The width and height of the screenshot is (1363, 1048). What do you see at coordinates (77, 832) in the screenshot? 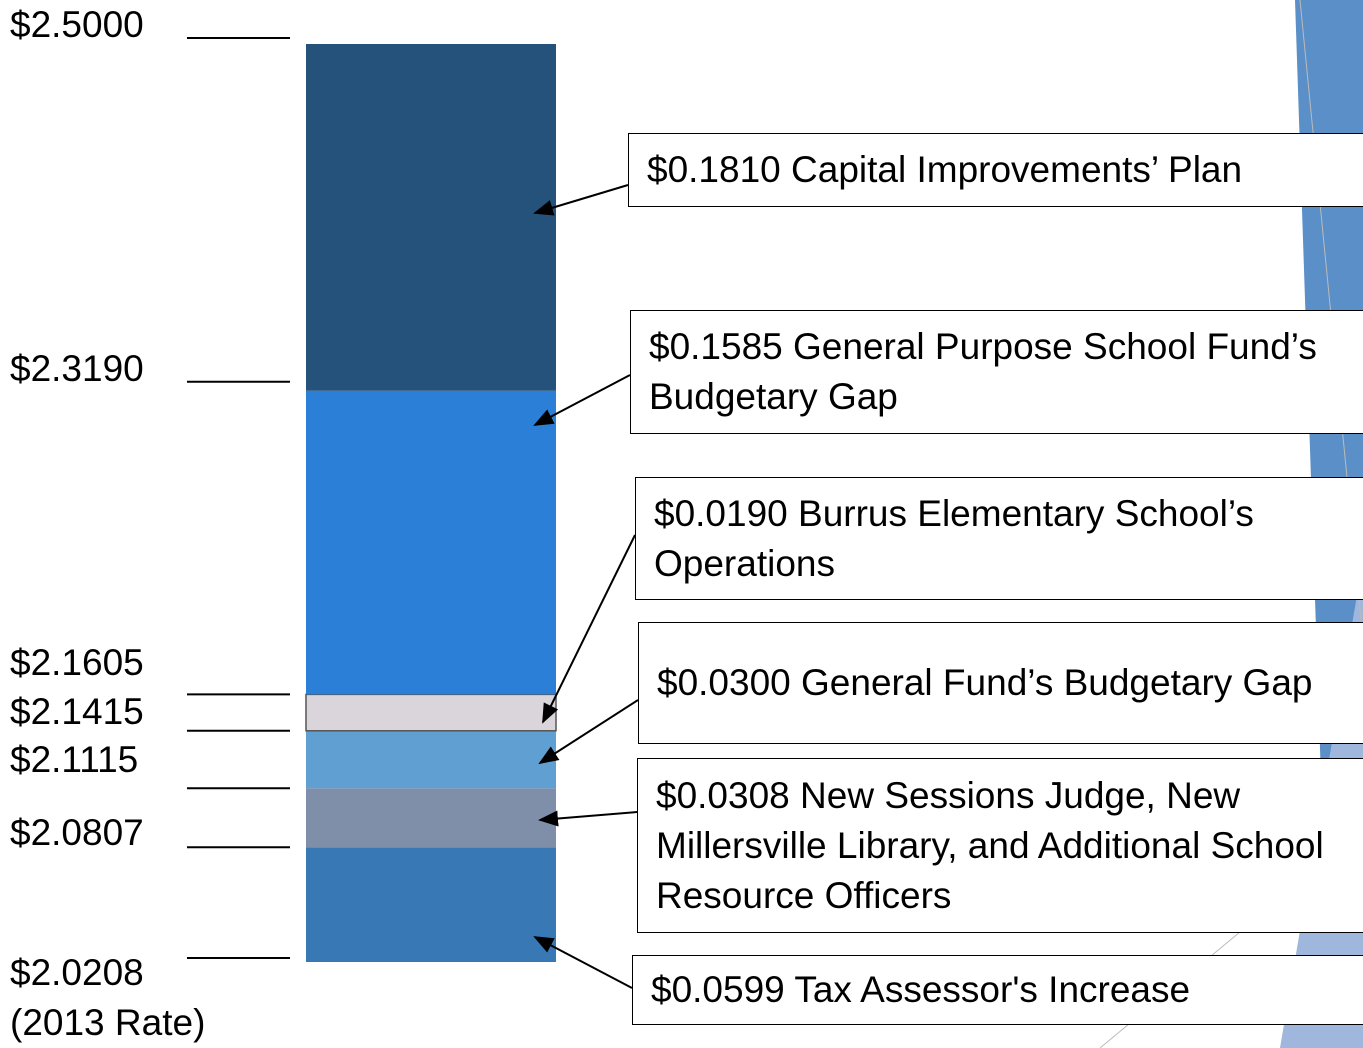
I see `y-tick-label: $2.0807` at bounding box center [77, 832].